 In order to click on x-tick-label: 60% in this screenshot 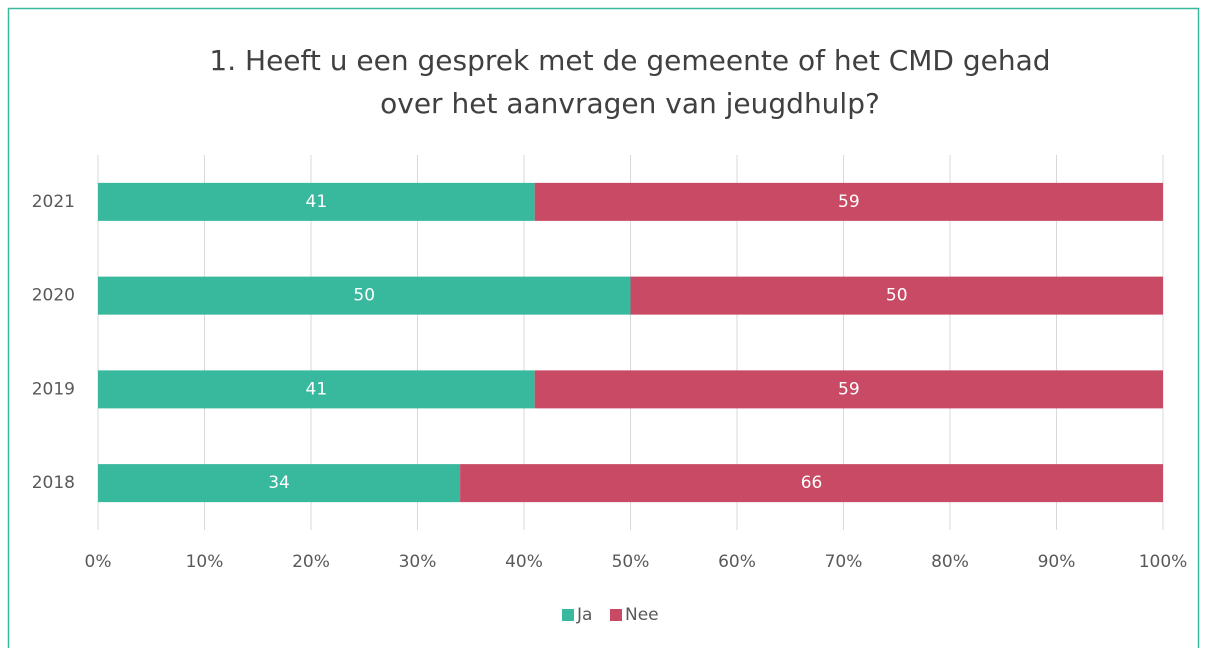, I will do `click(737, 562)`.